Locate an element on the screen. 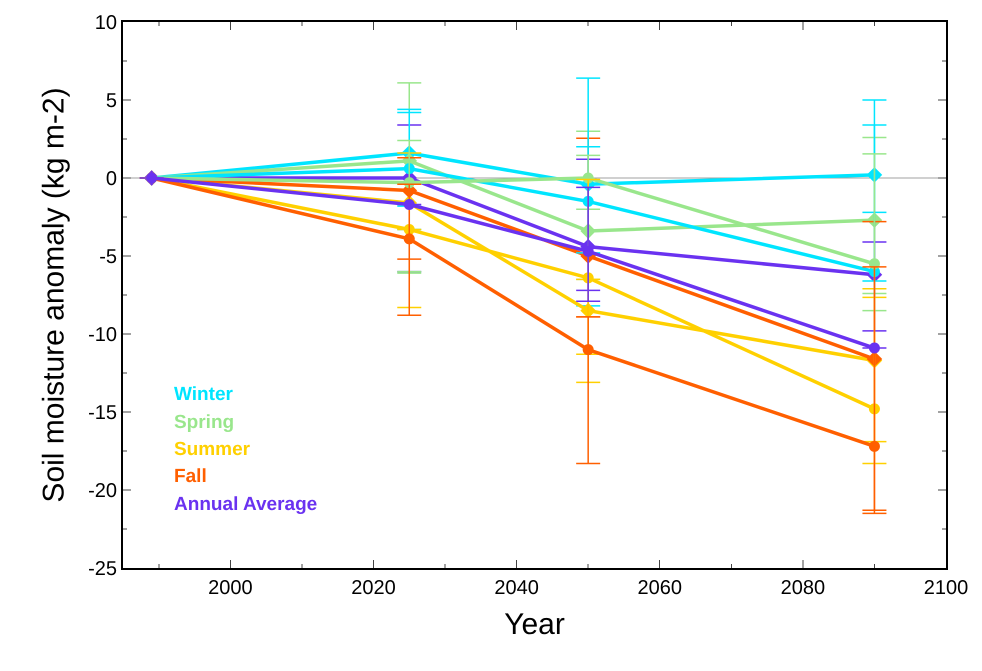 The image size is (982, 671). text: Spring is located at coordinates (204, 422).